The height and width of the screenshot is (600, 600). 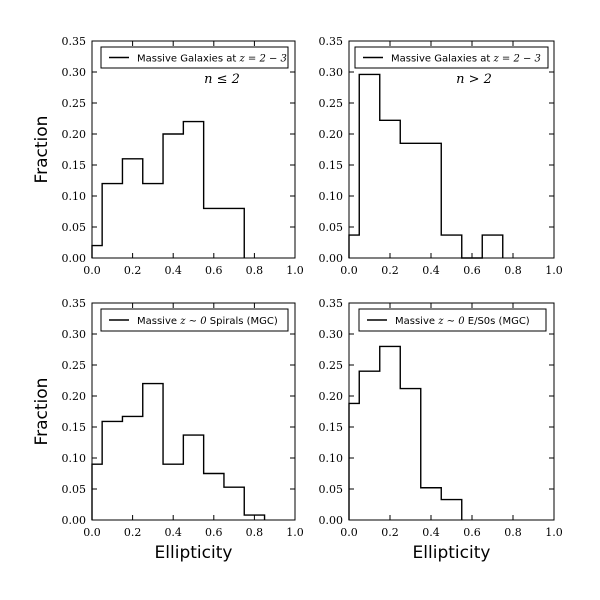 I want to click on sersic-annotation: n ≤ 2, so click(x=222, y=79).